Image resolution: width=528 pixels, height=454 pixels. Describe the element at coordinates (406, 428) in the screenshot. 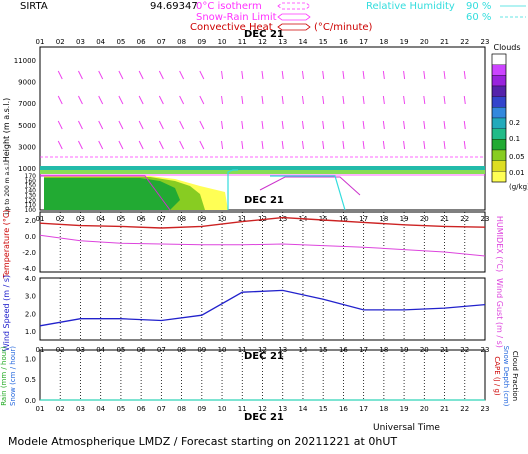

I see `xaxis-title: Universal Time` at that location.